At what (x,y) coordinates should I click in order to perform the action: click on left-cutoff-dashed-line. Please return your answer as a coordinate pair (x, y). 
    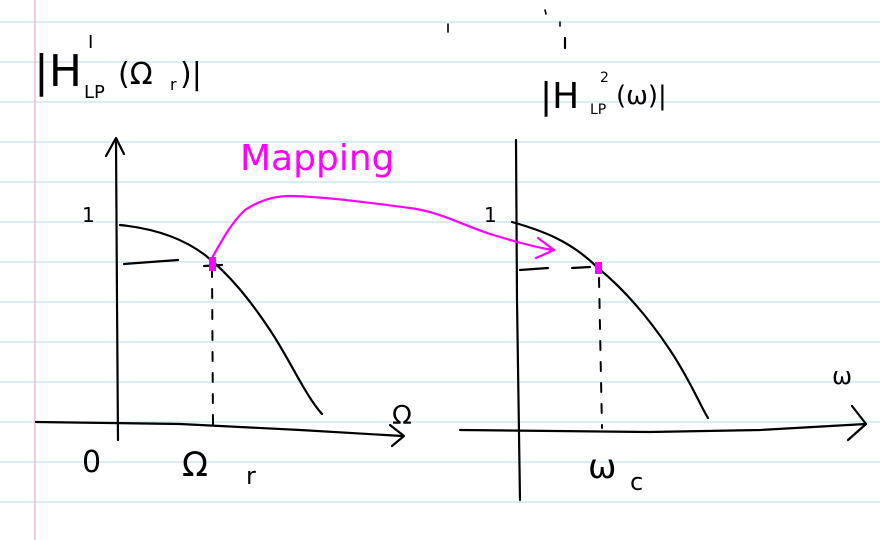
    Looking at the image, I should click on (212, 346).